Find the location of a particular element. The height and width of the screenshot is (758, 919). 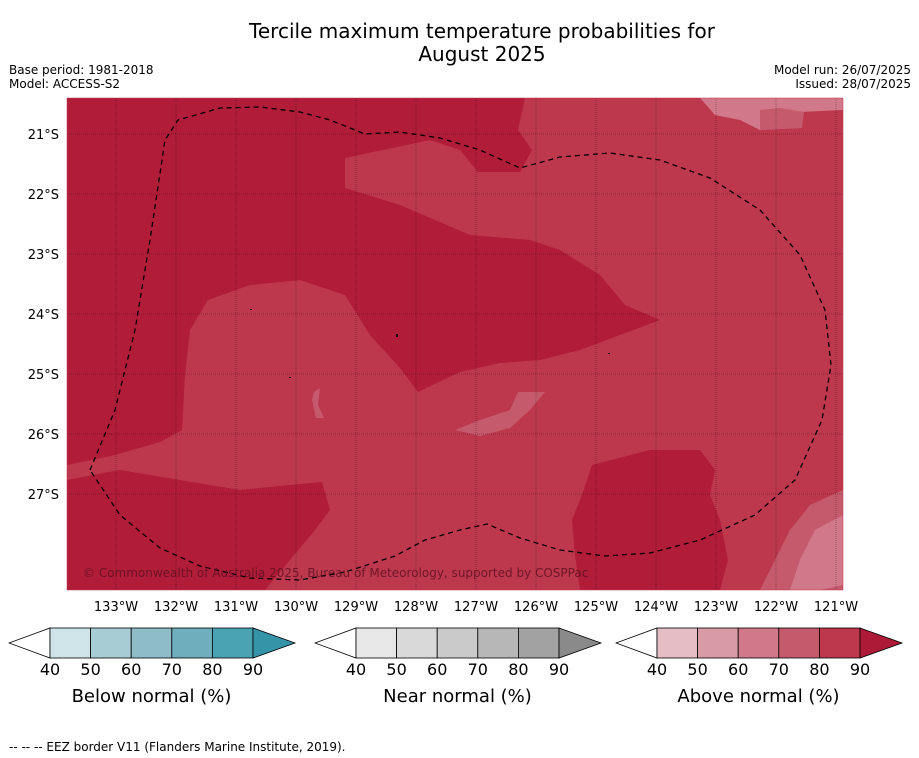

longitude-label: 126°W is located at coordinates (536, 607).